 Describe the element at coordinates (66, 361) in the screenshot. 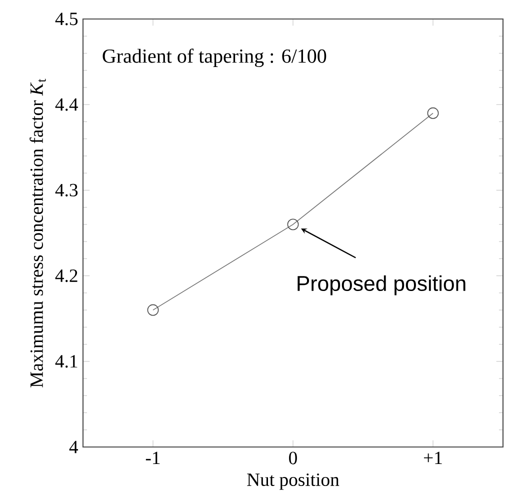

I see `y-tick-label: 4.1` at that location.